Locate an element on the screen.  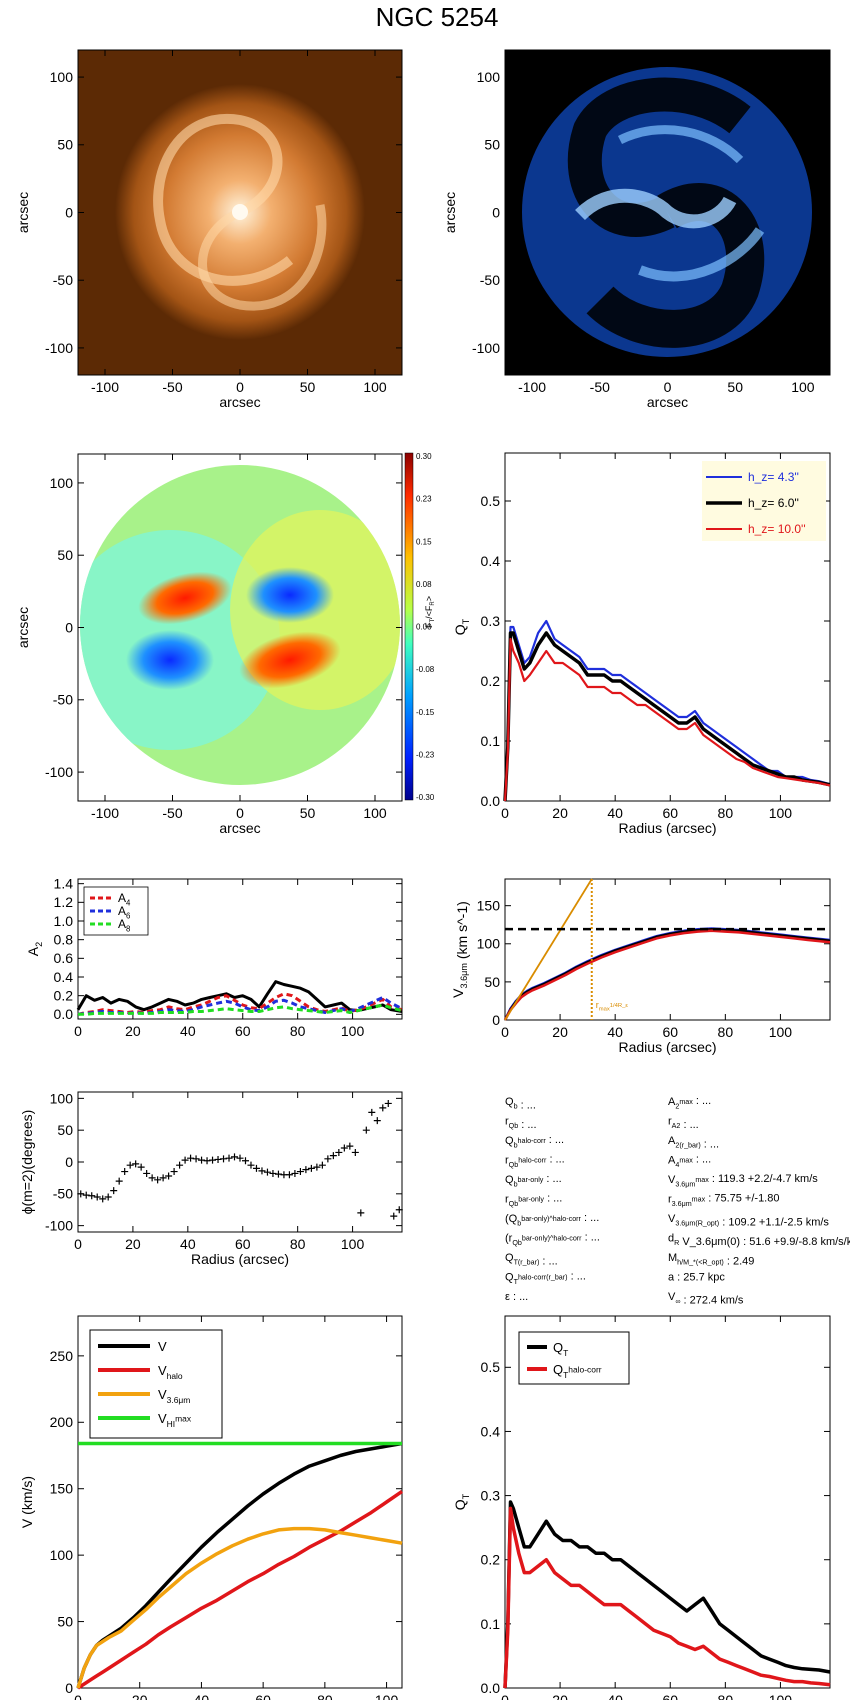
force-map-ylabel: arcsec is located at coordinates (23, 627).